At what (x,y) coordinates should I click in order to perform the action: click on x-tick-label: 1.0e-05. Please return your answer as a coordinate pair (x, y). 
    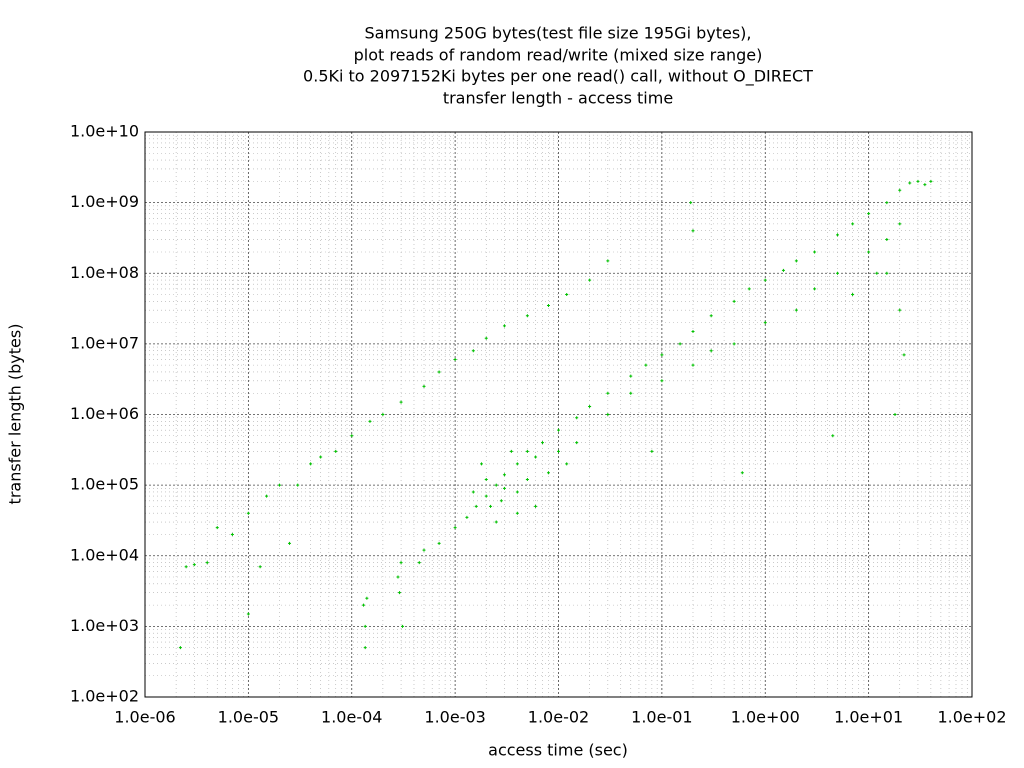
    Looking at the image, I should click on (248, 717).